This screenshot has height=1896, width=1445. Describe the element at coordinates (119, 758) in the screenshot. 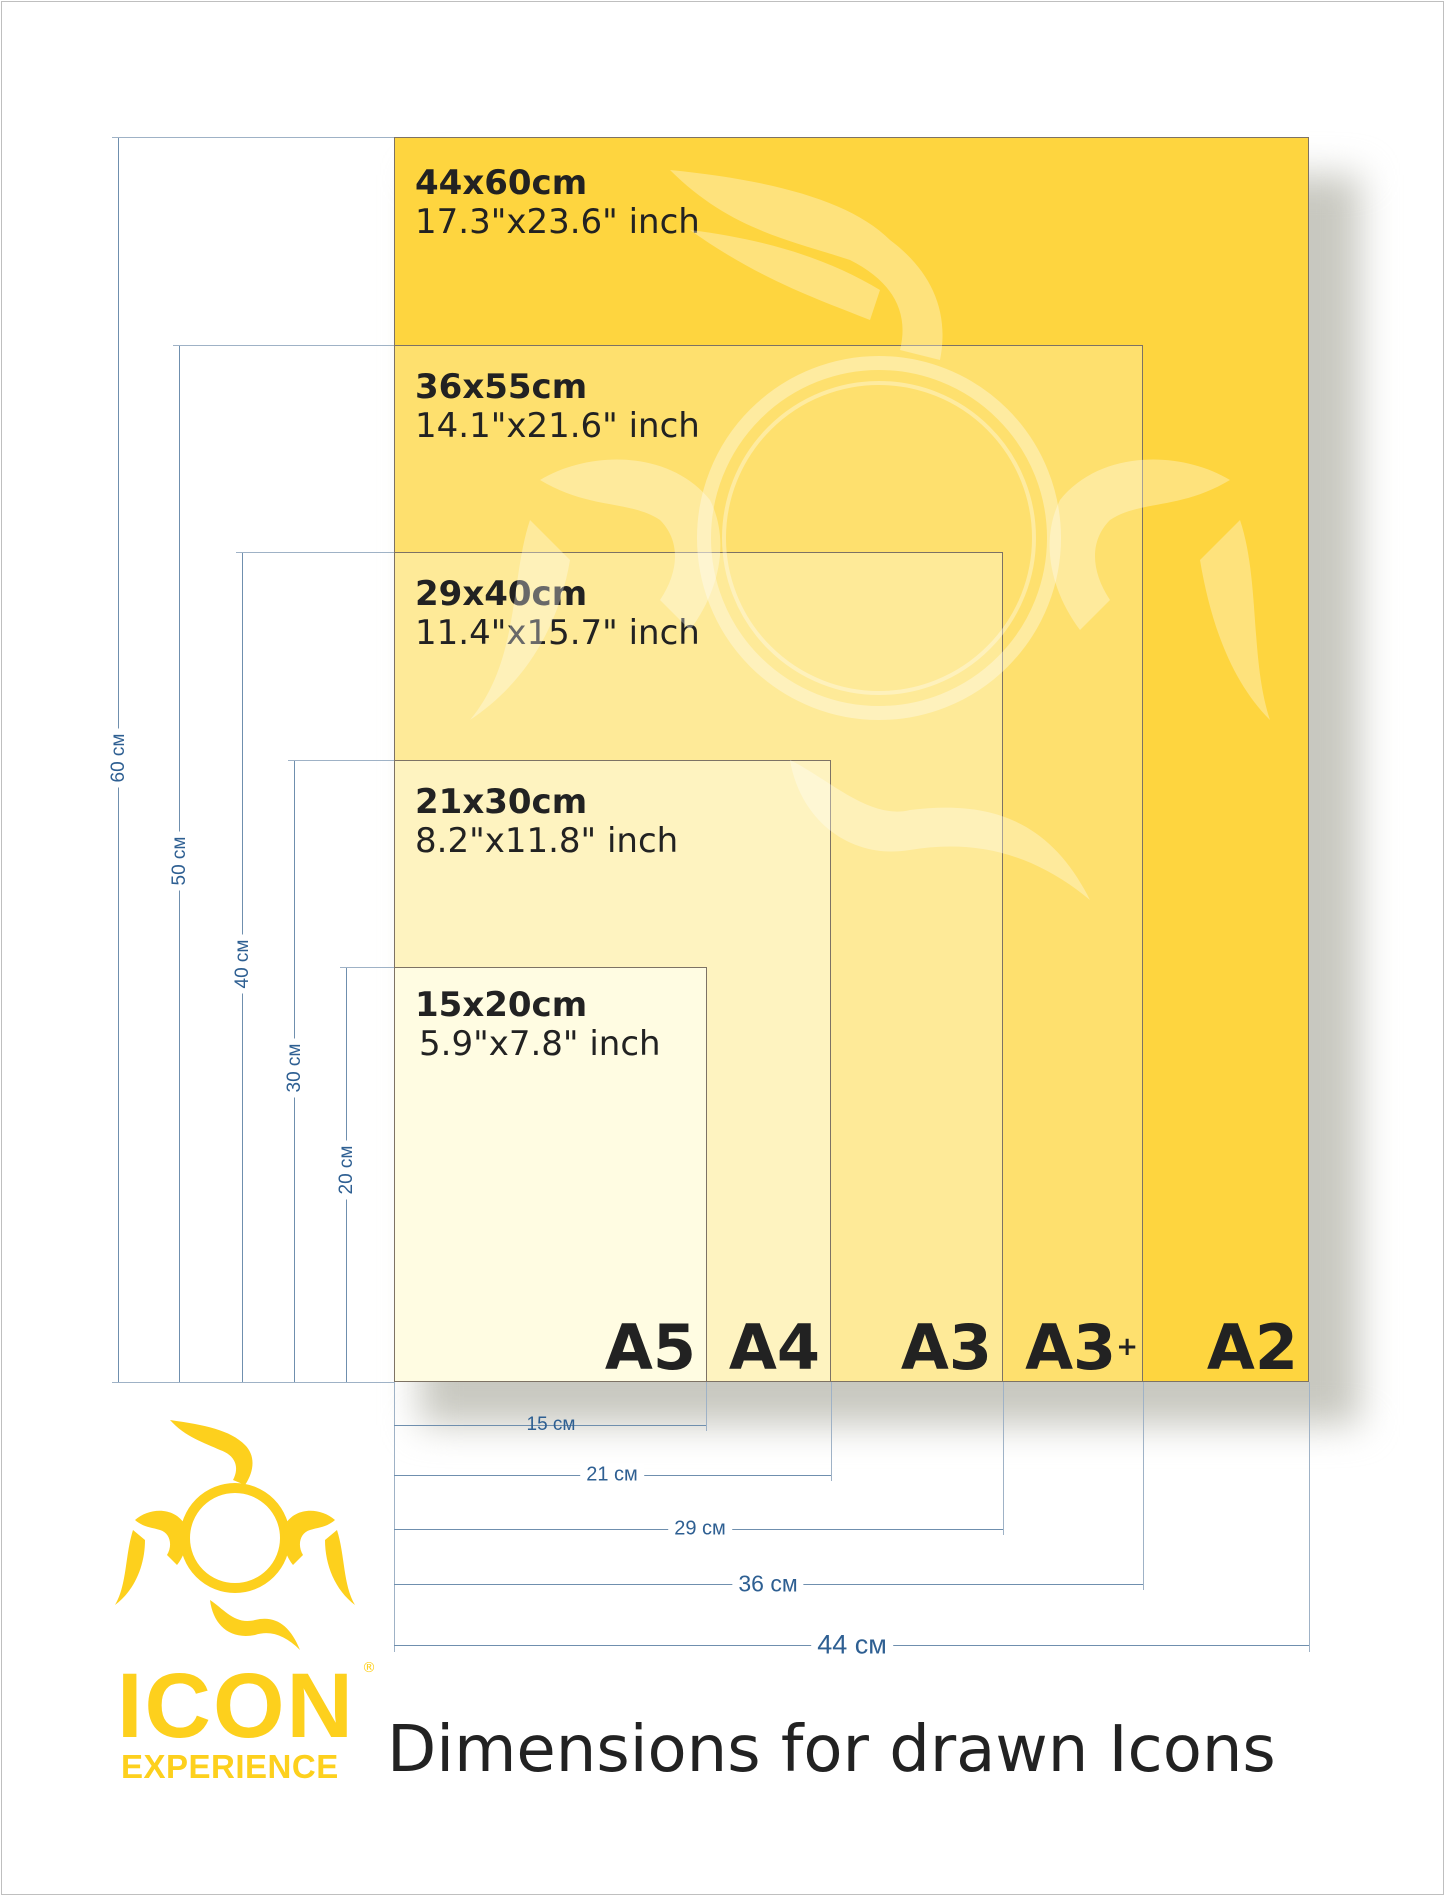

I see `height-label-60: 60 см` at that location.